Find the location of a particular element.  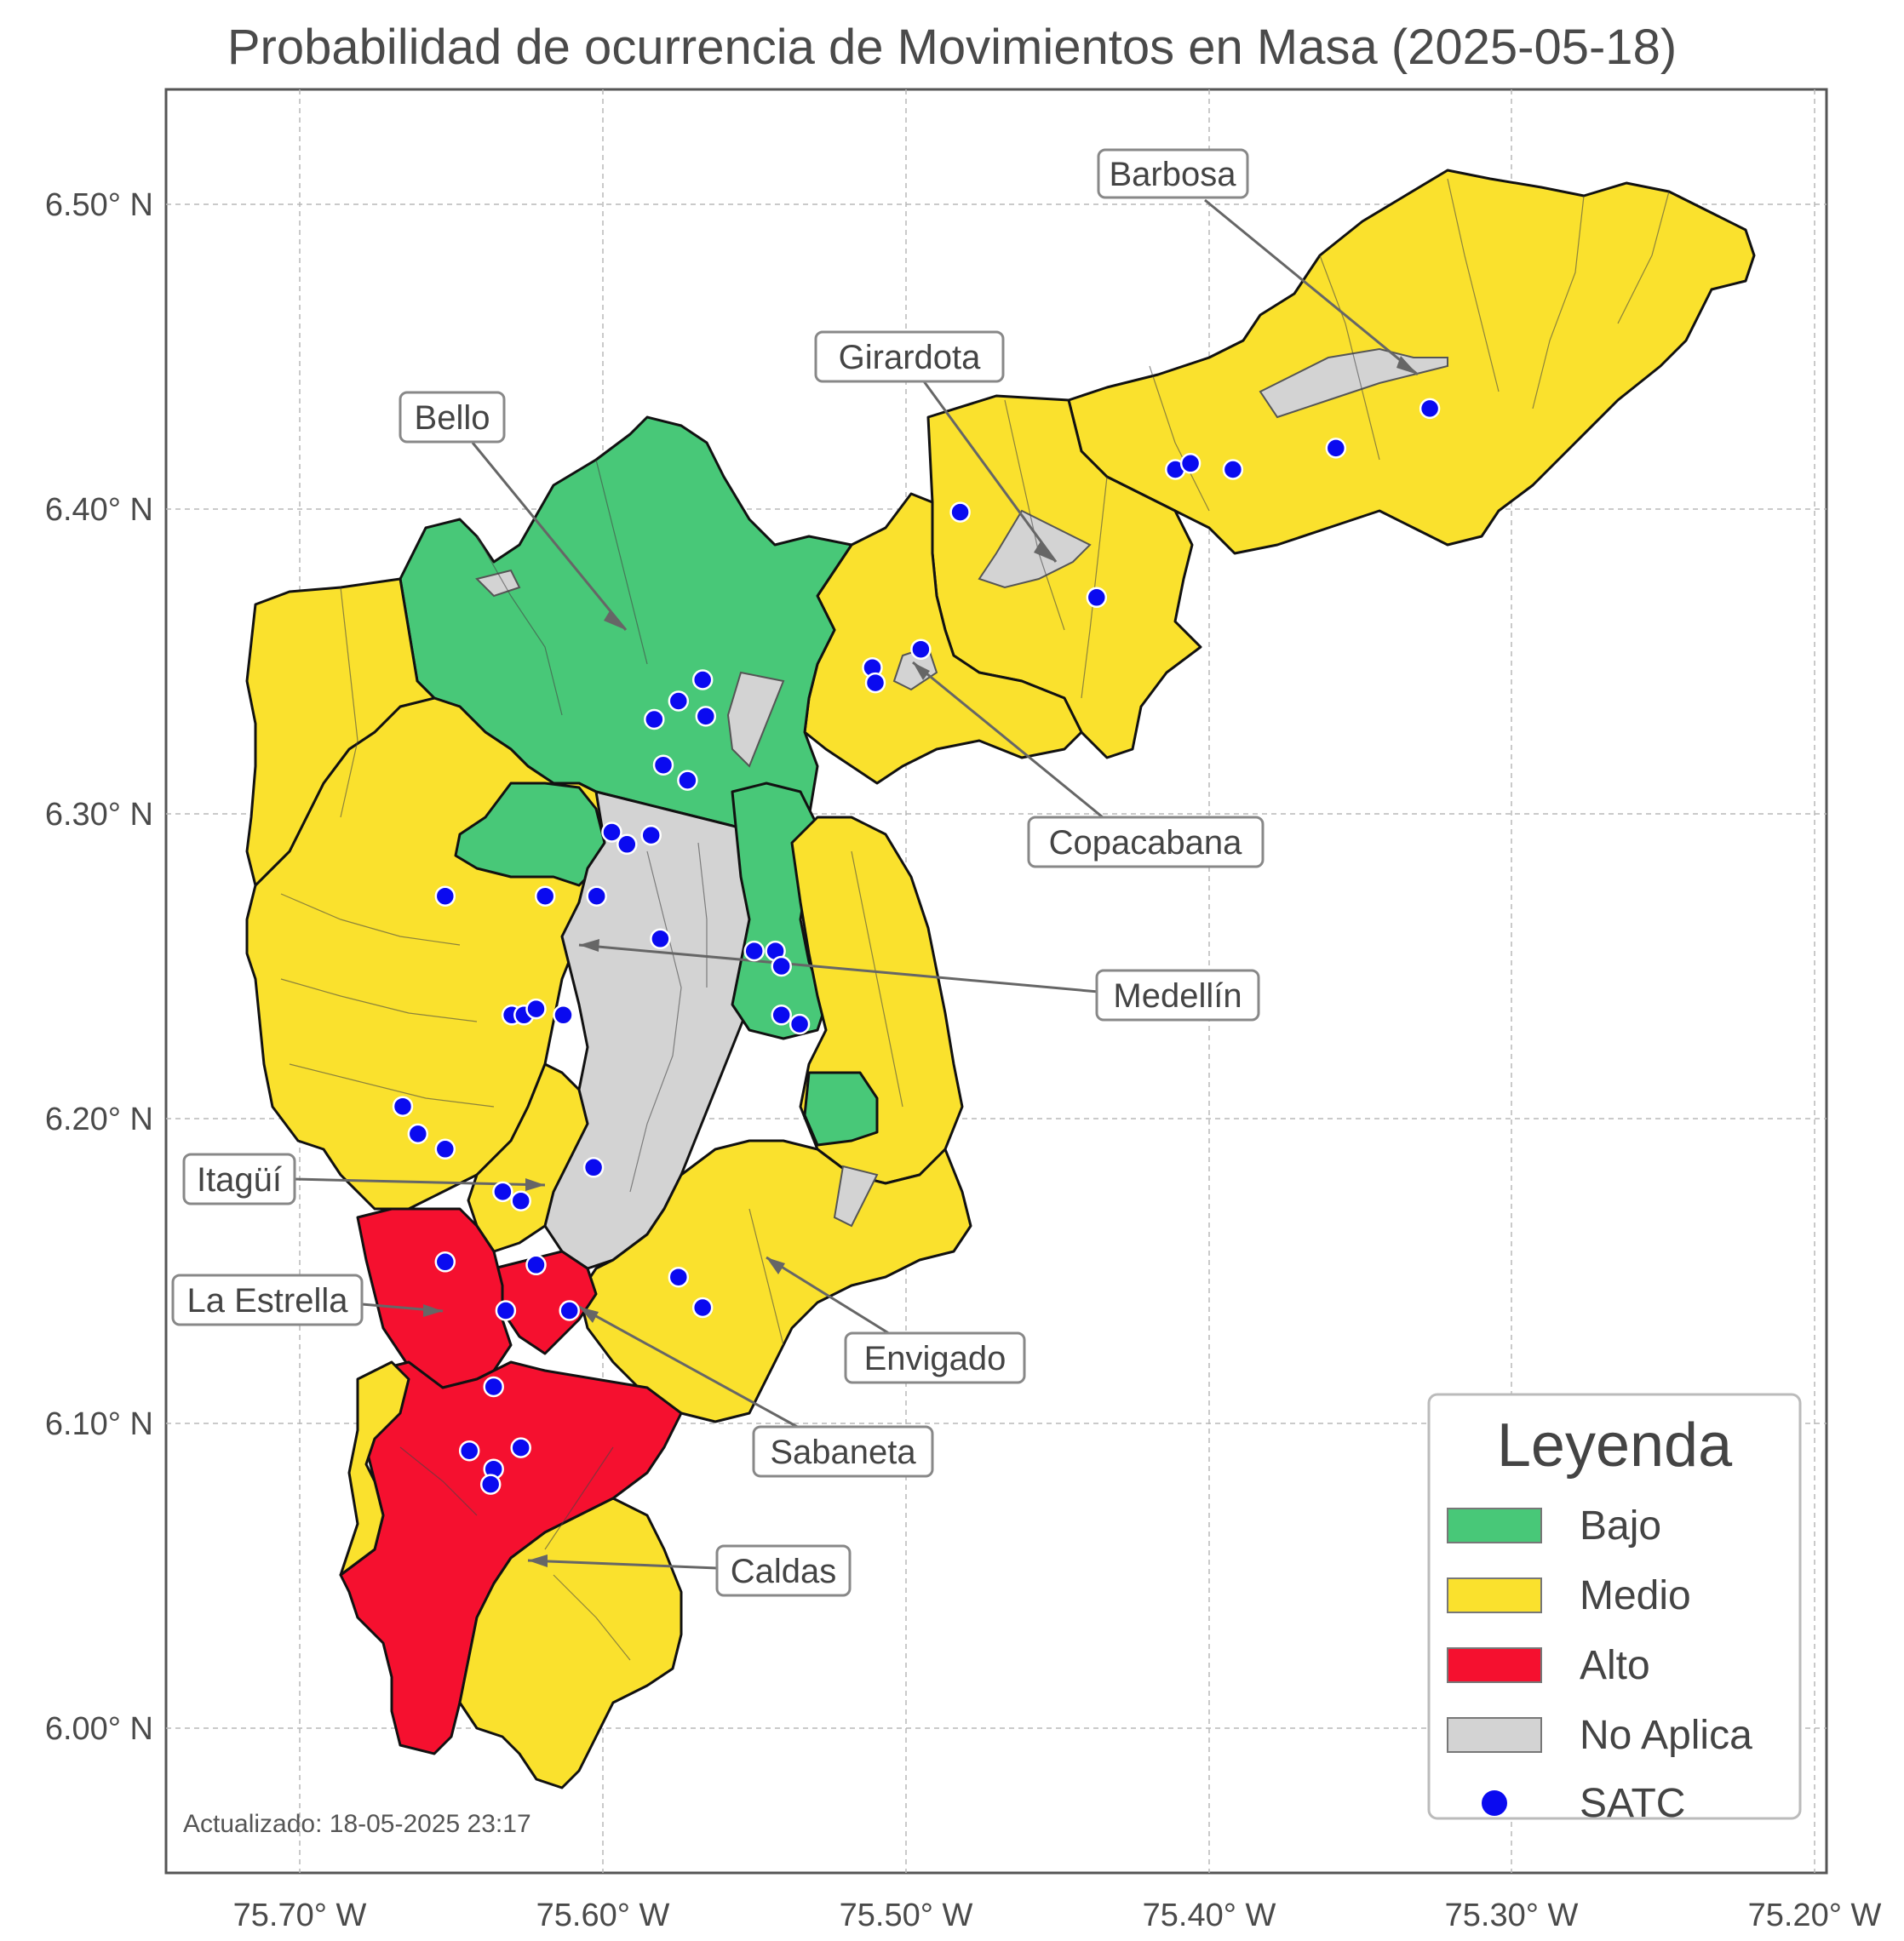

label-copacabana: Copacabana is located at coordinates (1088, 764).